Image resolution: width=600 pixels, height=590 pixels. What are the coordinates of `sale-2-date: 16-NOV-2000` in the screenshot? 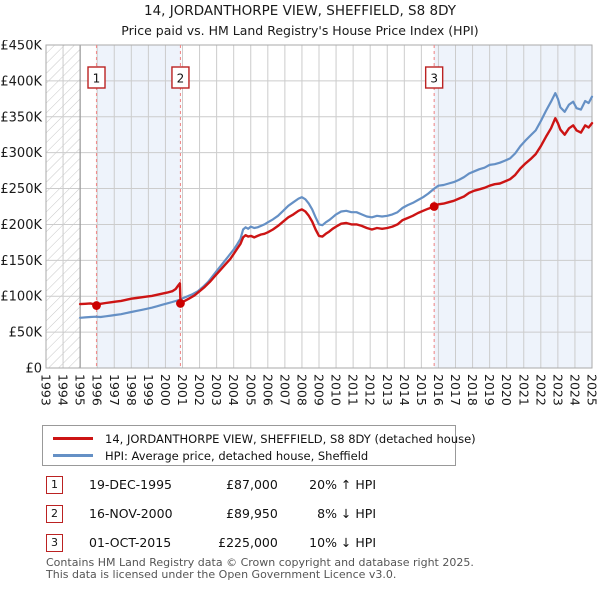 It's located at (131, 513).